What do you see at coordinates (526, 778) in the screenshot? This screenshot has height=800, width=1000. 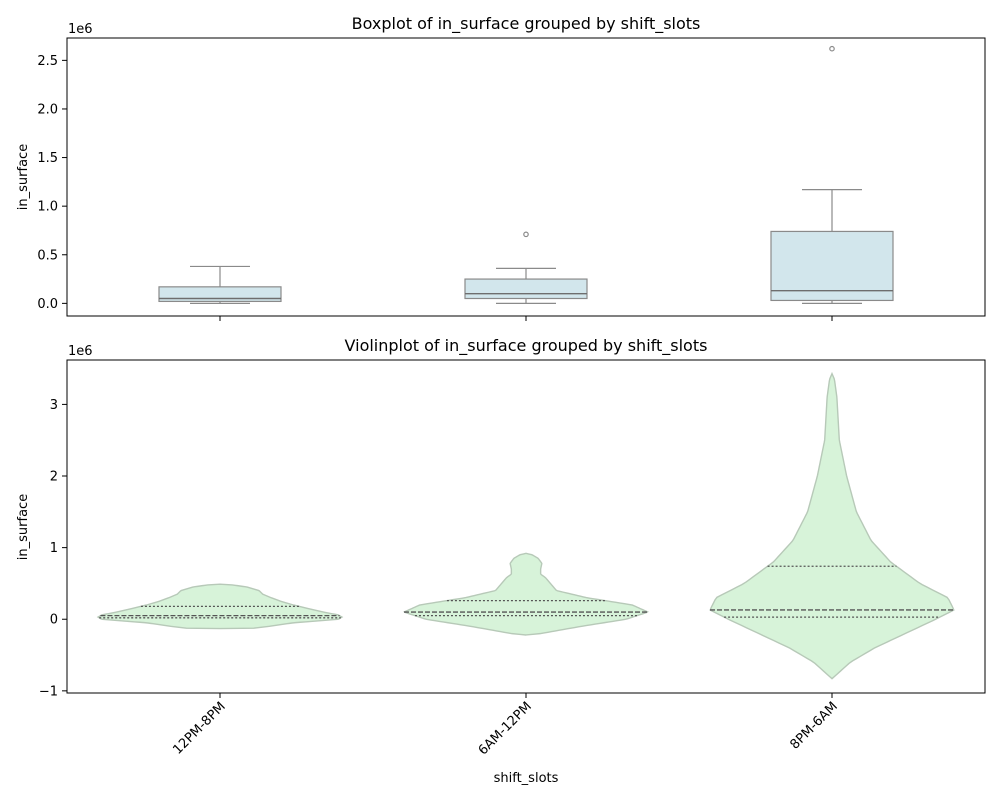 I see `violinplot-x-axis-label: shift_slots` at bounding box center [526, 778].